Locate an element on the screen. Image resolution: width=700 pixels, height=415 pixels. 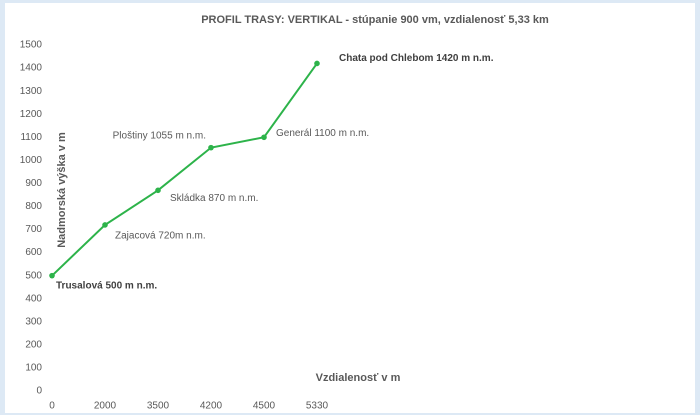
x-tick-label: 4200 is located at coordinates (211, 406).